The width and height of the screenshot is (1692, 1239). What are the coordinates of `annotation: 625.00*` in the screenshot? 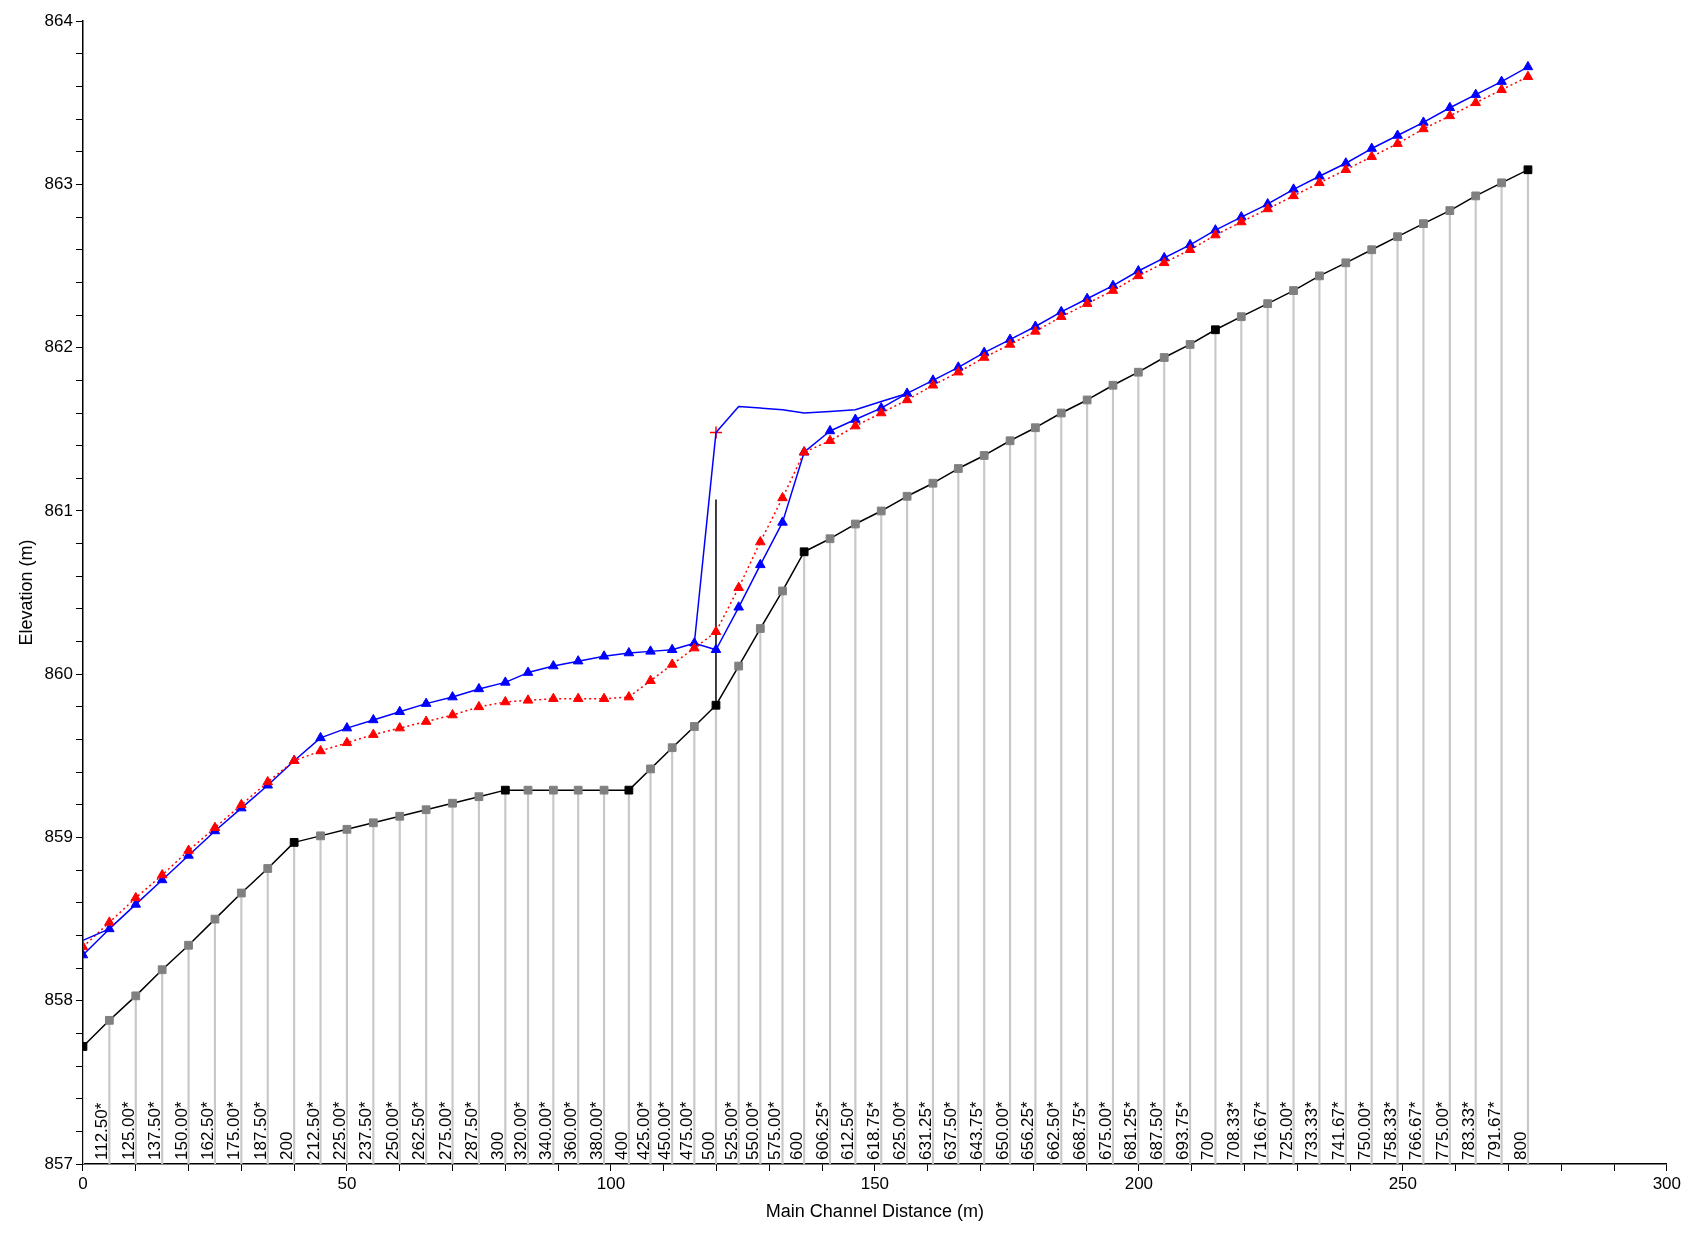 It's located at (900, 1130).